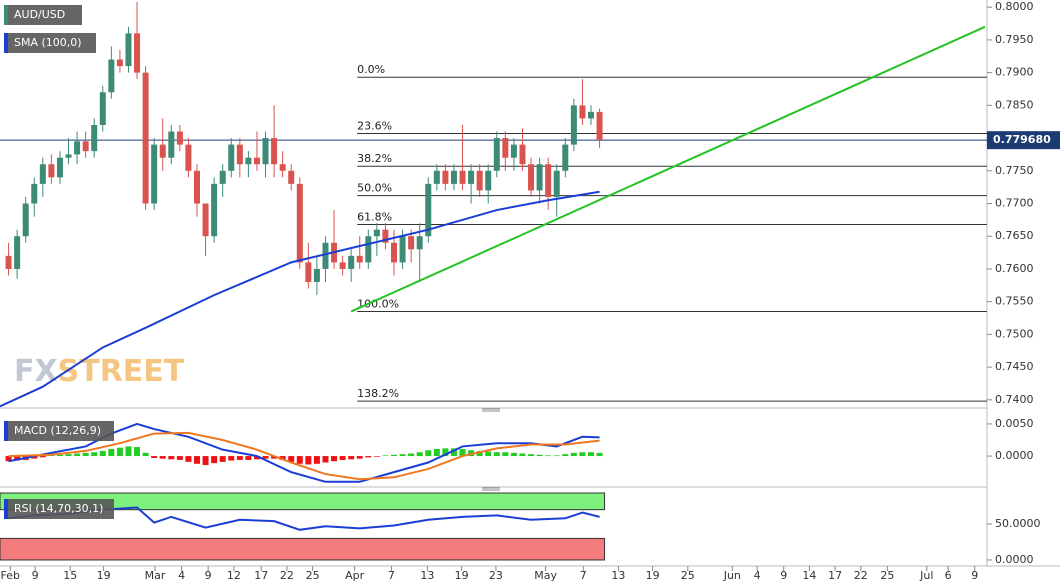  Describe the element at coordinates (1014, 301) in the screenshot. I see `y-tick-label: 0.7550` at that location.